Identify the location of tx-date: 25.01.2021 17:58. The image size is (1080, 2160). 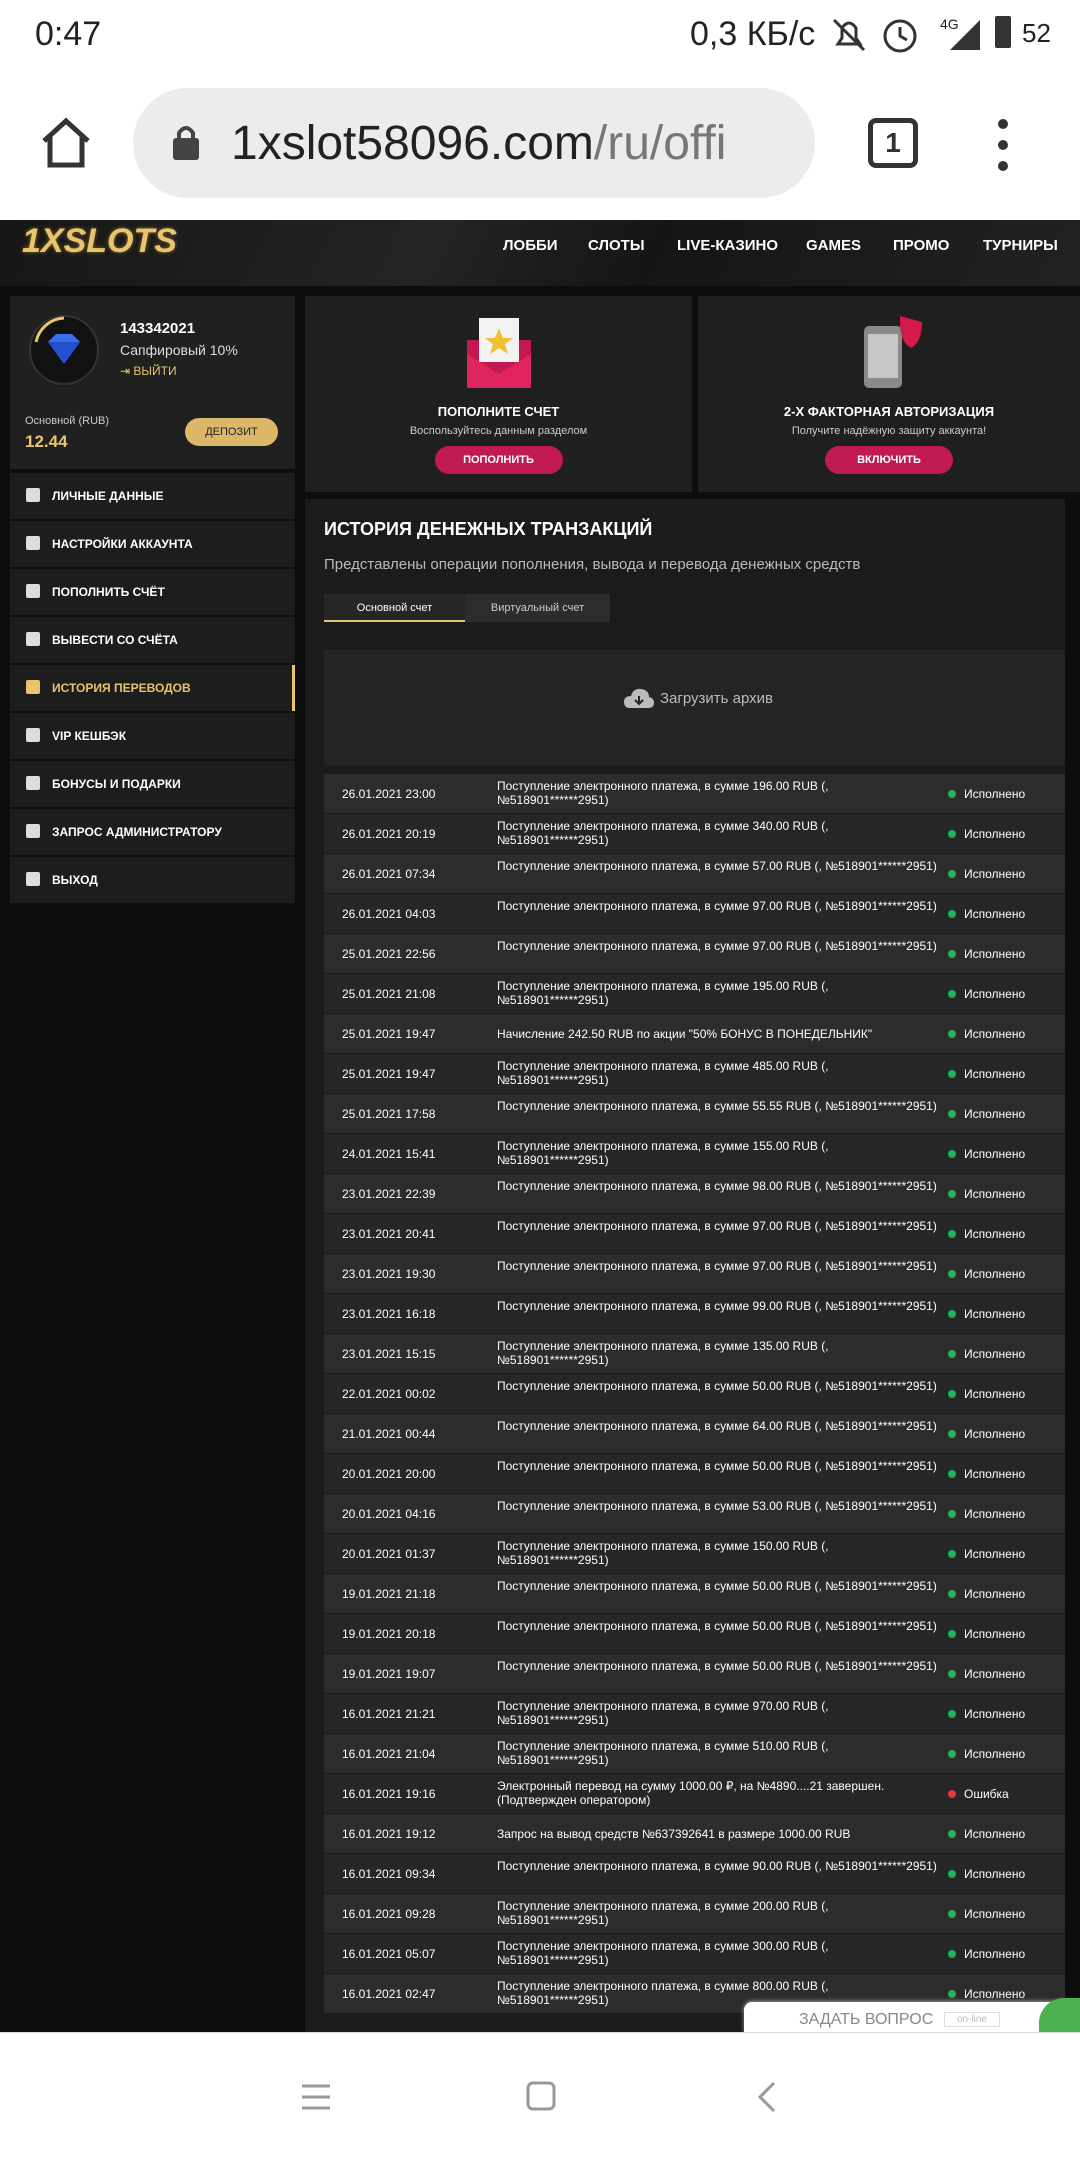
(389, 1114).